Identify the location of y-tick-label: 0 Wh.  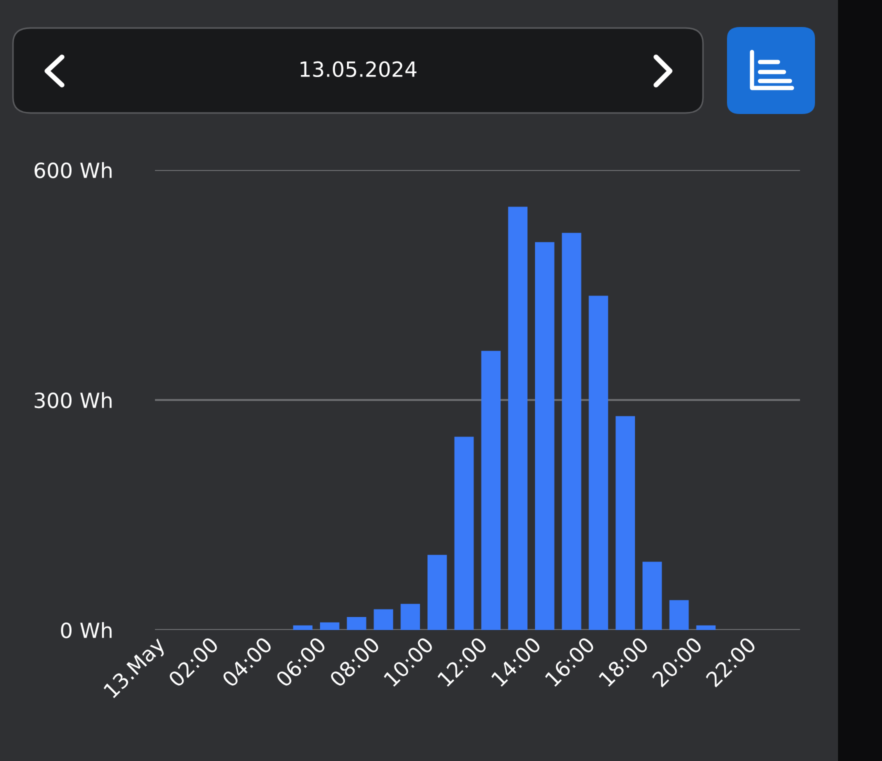
(86, 630).